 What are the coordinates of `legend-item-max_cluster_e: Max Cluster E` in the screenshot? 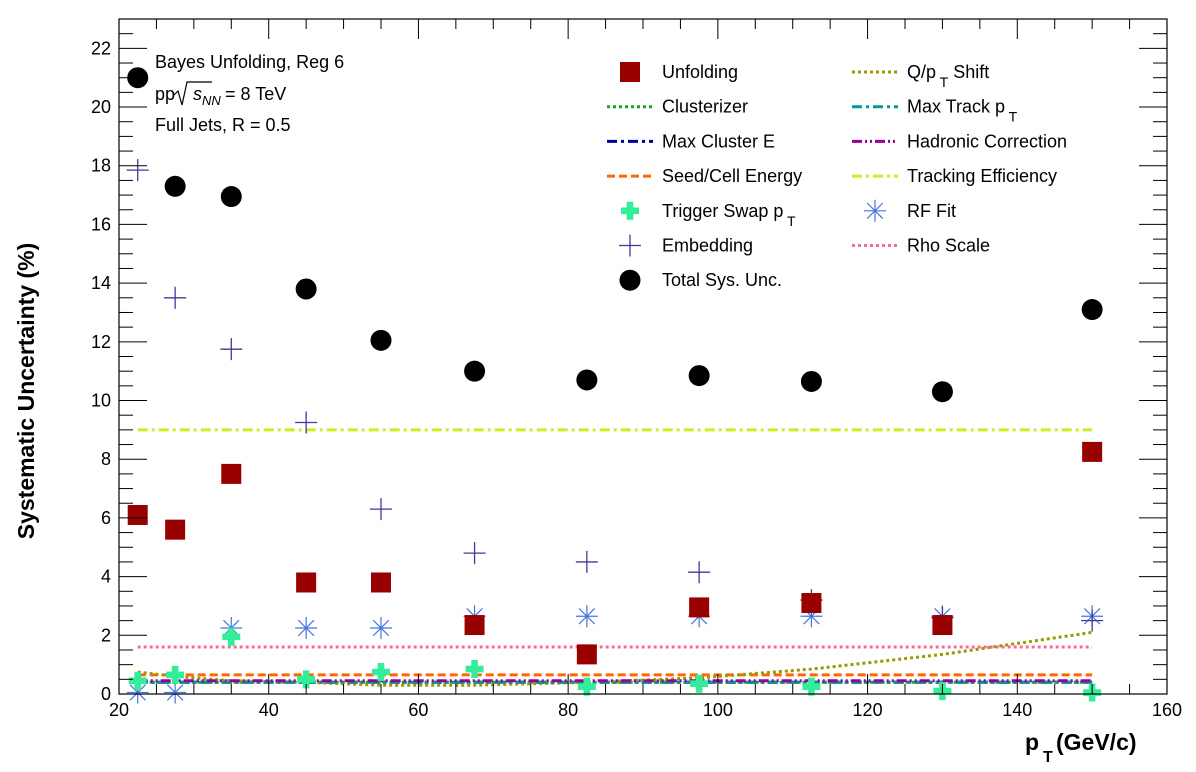 It's located at (691, 141).